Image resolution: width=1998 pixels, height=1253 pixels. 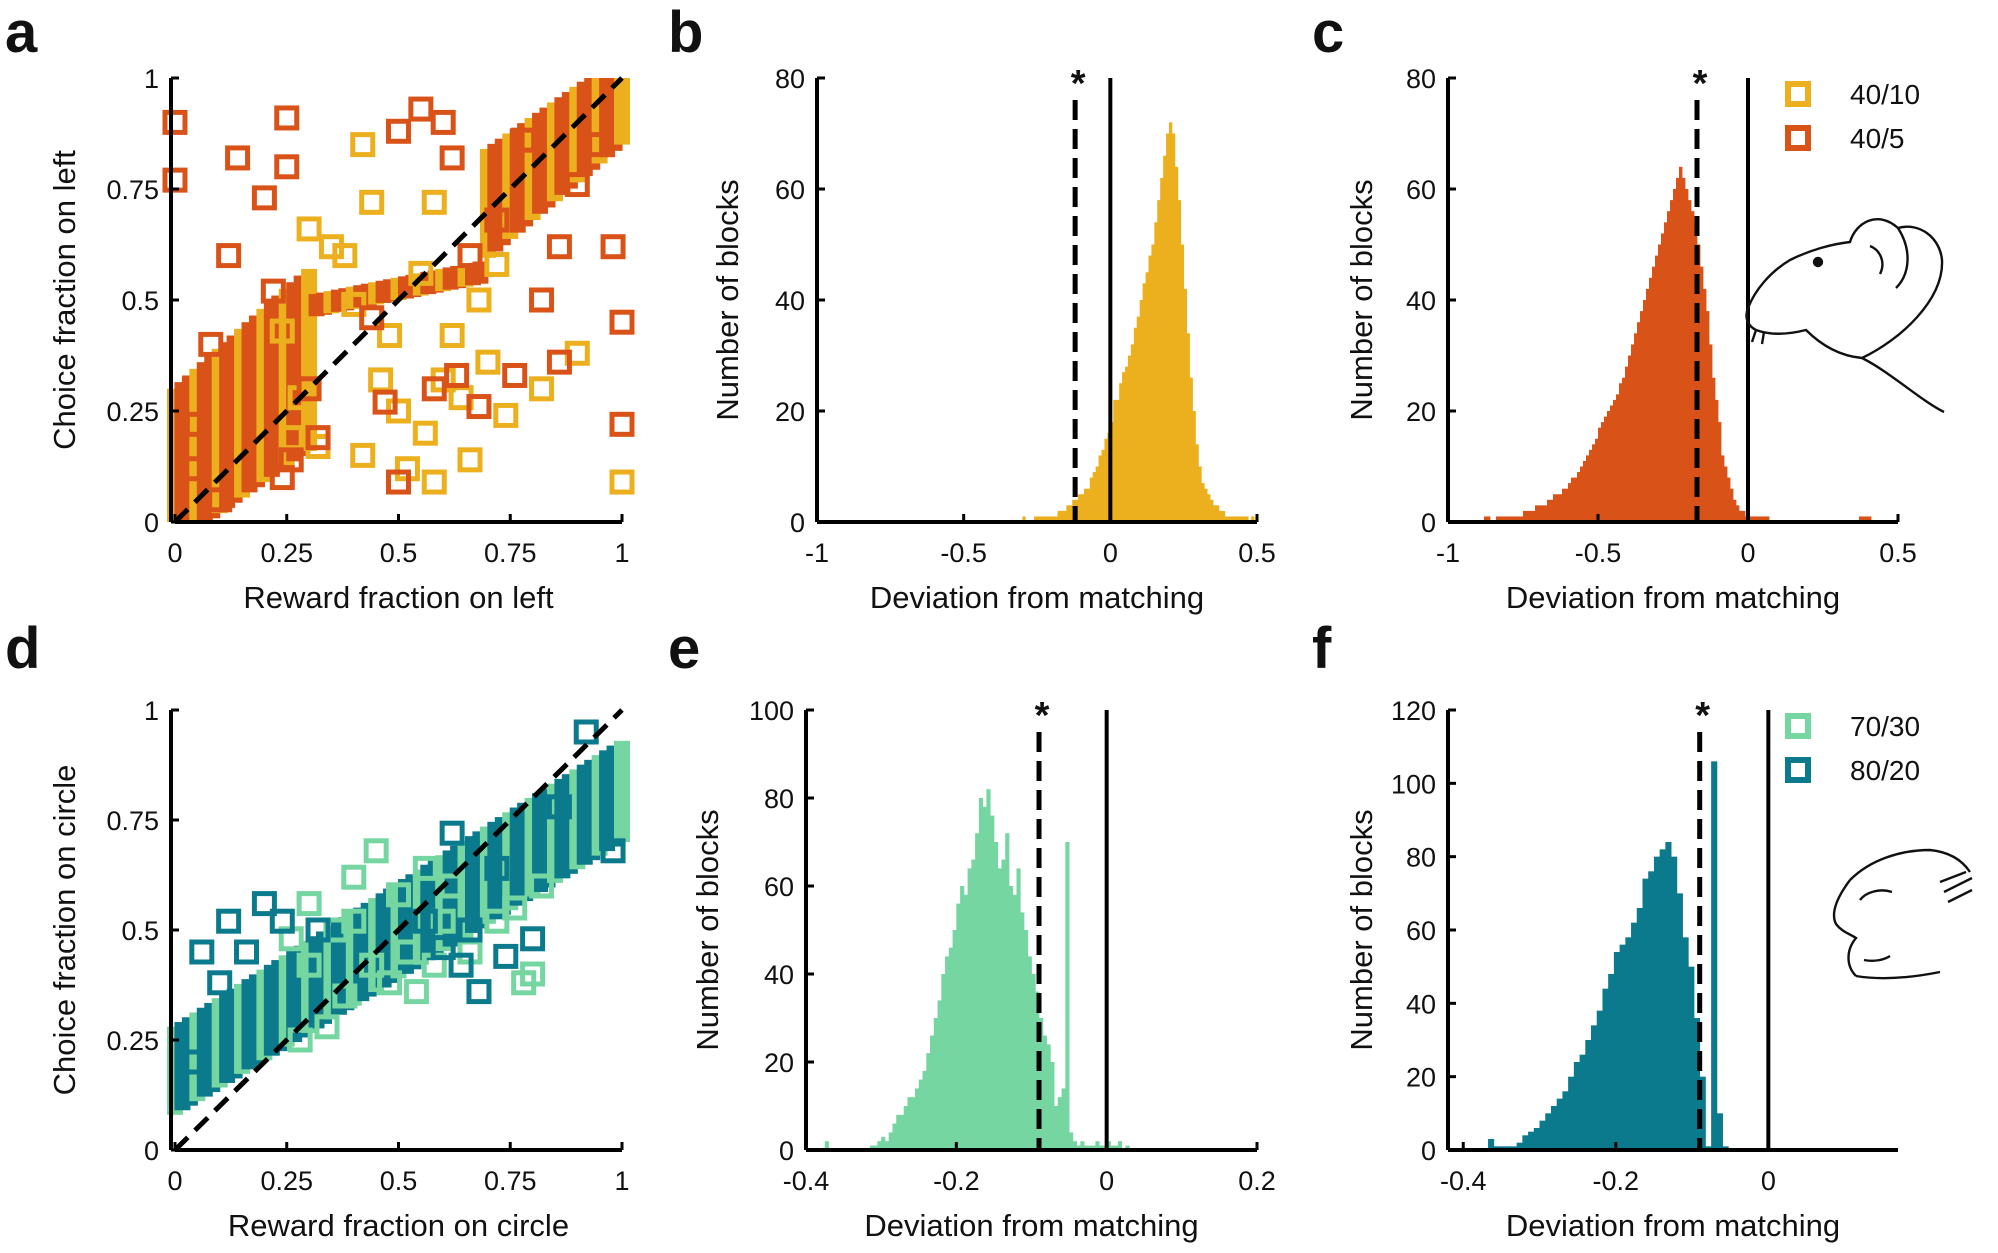 What do you see at coordinates (151, 711) in the screenshot?
I see `ytick-label-d-4: 1` at bounding box center [151, 711].